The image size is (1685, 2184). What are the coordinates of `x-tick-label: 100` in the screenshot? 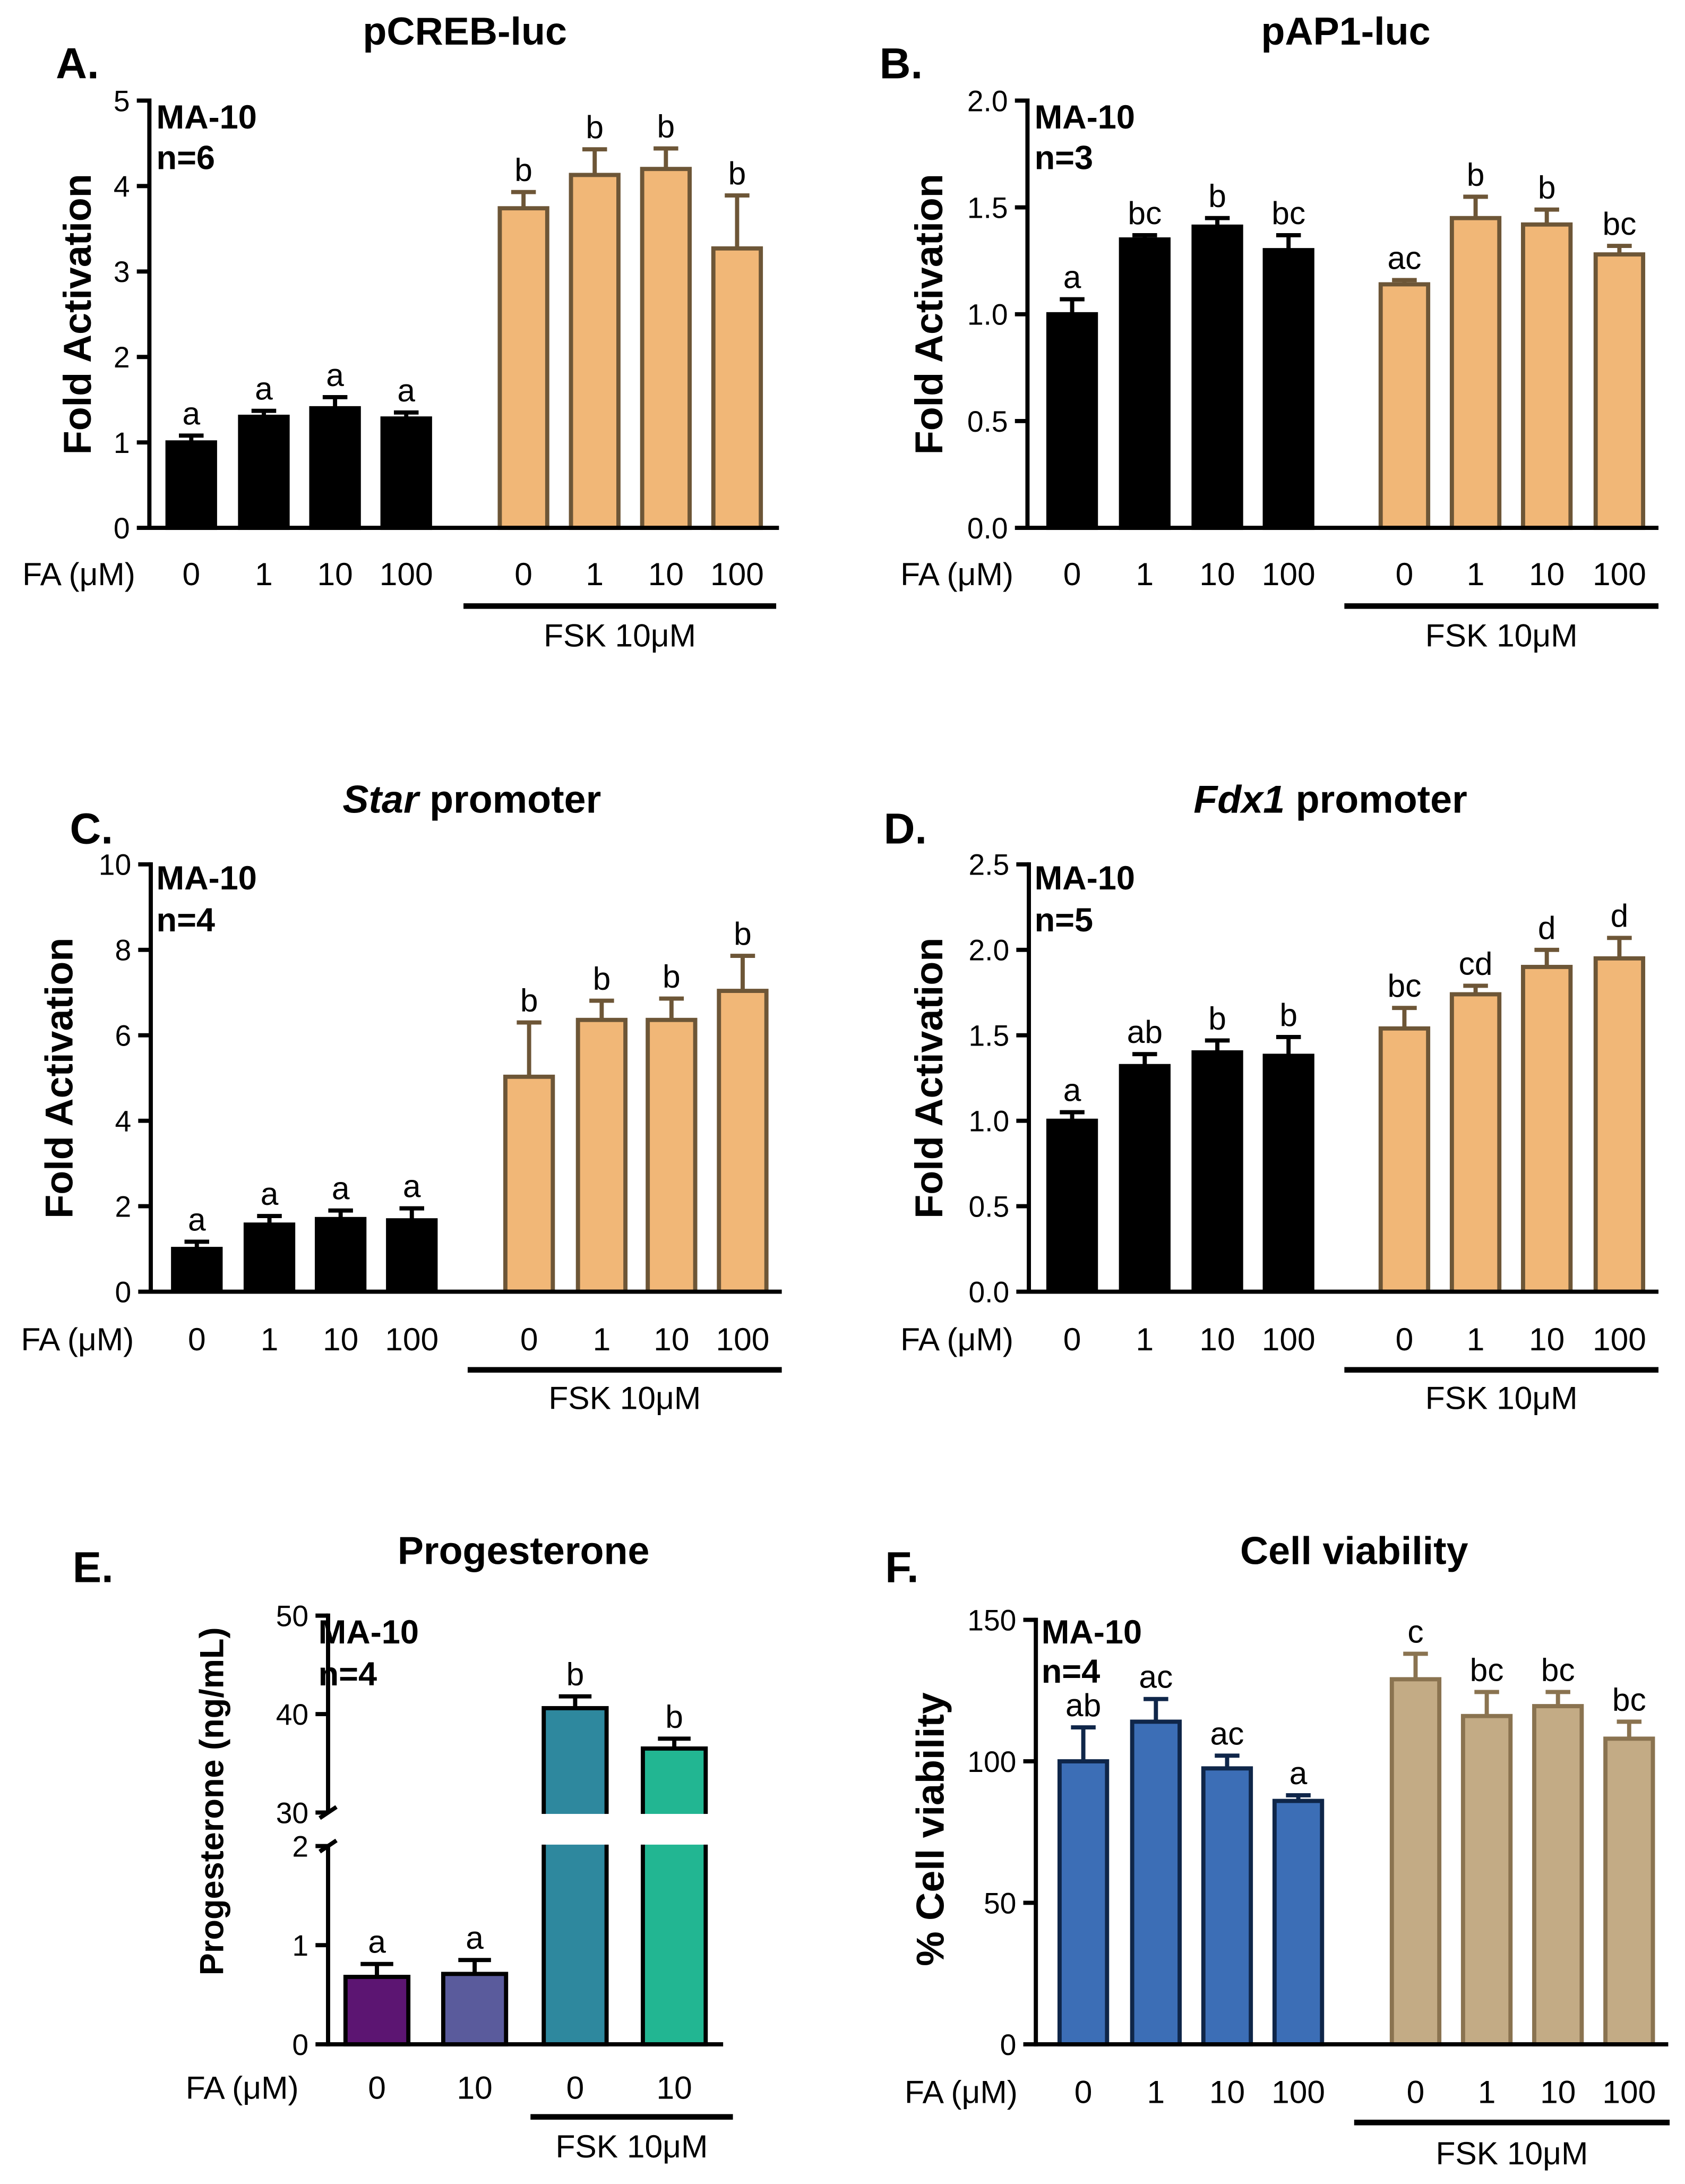 It's located at (412, 1339).